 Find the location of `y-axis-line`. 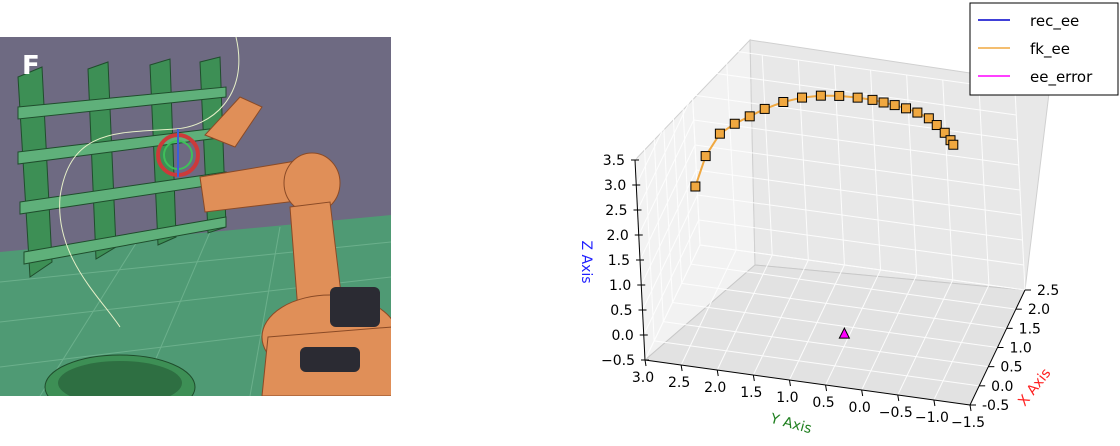

y-axis-line is located at coordinates (807, 382).